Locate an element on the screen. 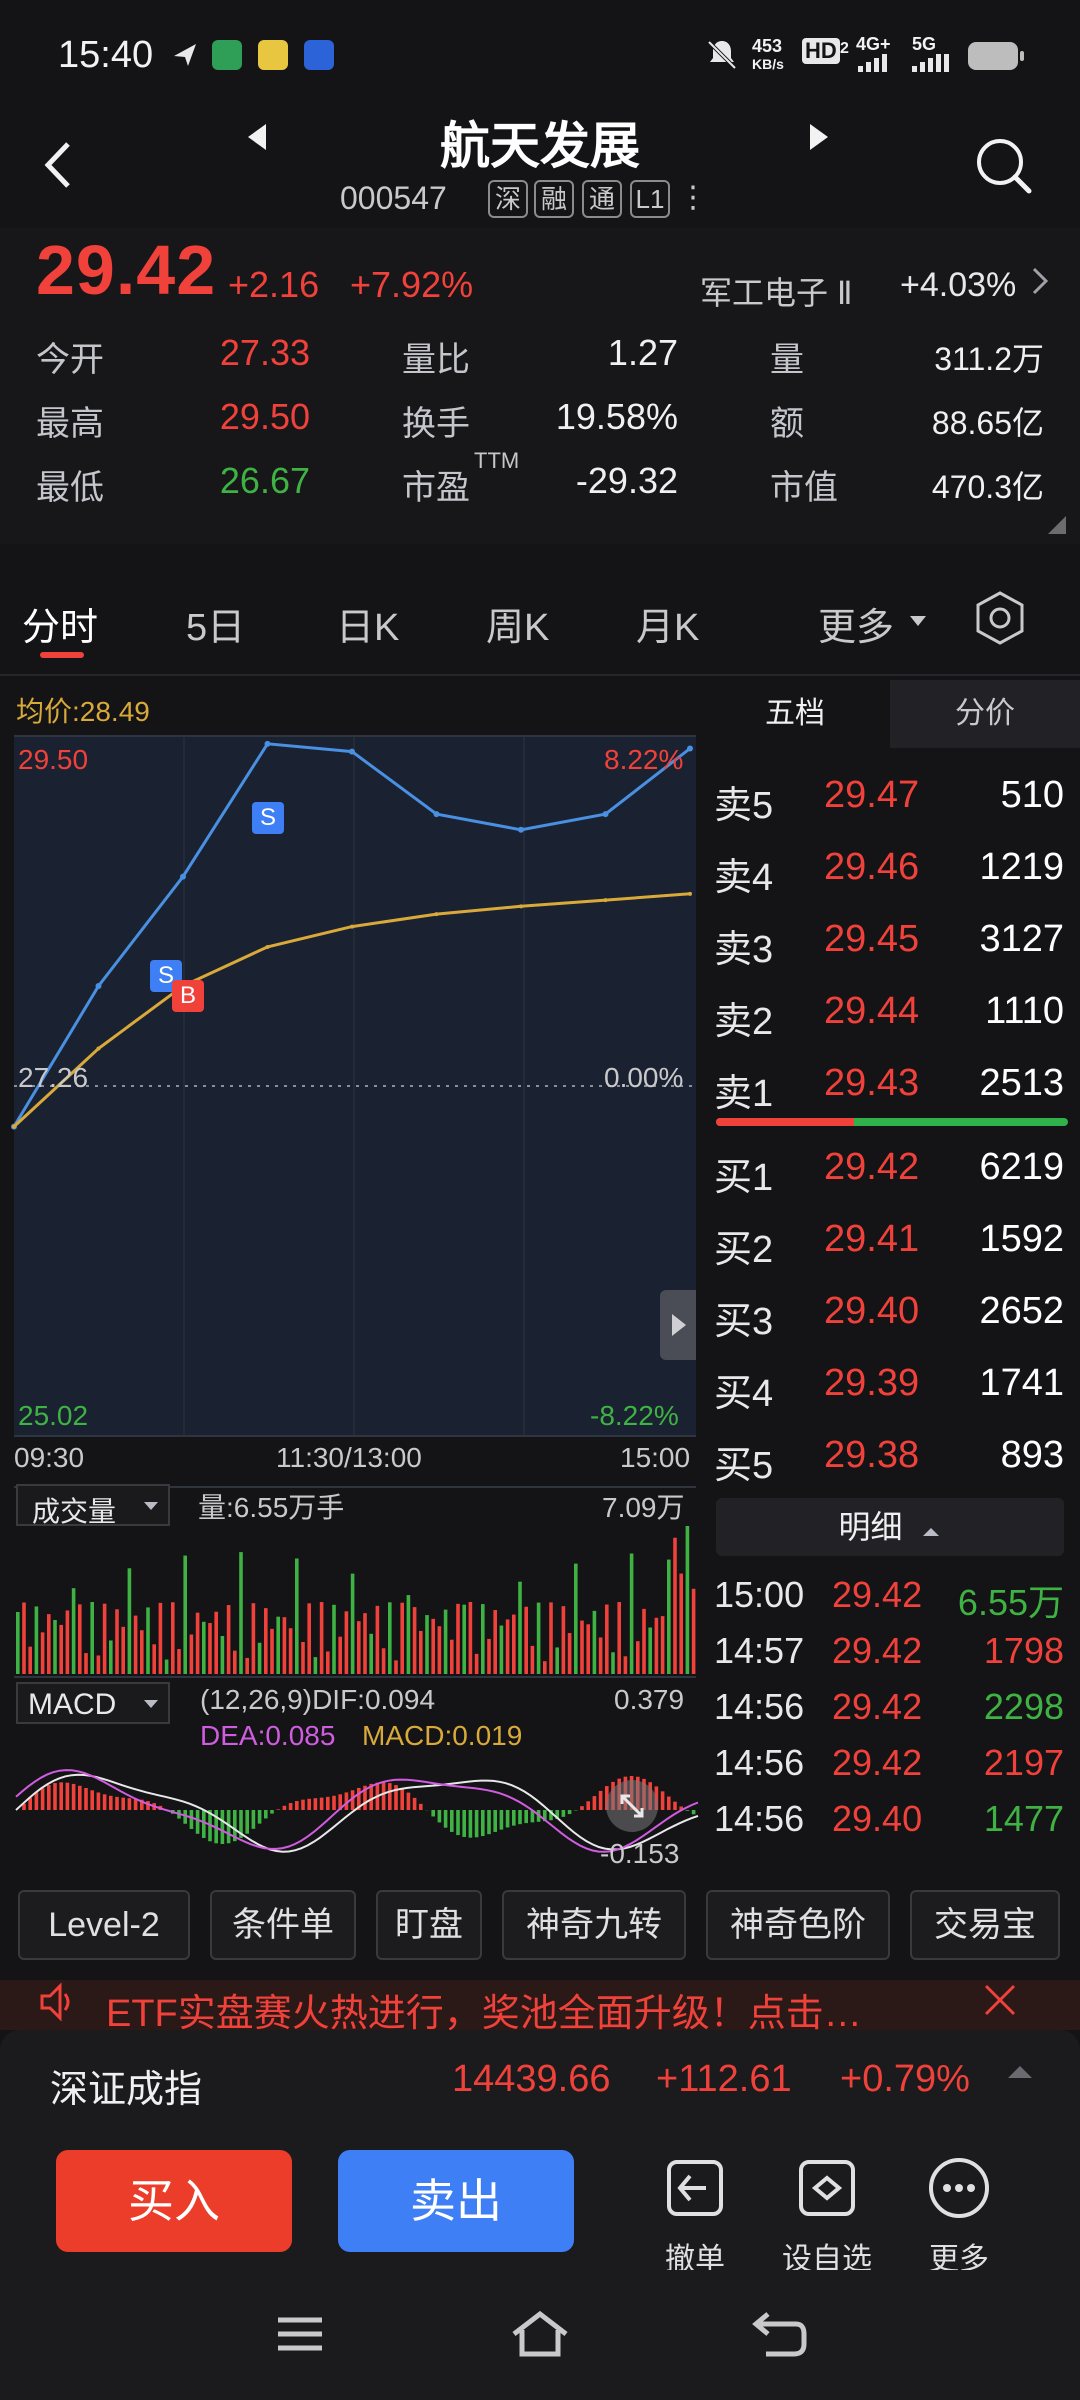 Image resolution: width=1080 pixels, height=2400 pixels. ask-row: 卖2 29.44 1110 is located at coordinates (894, 1013).